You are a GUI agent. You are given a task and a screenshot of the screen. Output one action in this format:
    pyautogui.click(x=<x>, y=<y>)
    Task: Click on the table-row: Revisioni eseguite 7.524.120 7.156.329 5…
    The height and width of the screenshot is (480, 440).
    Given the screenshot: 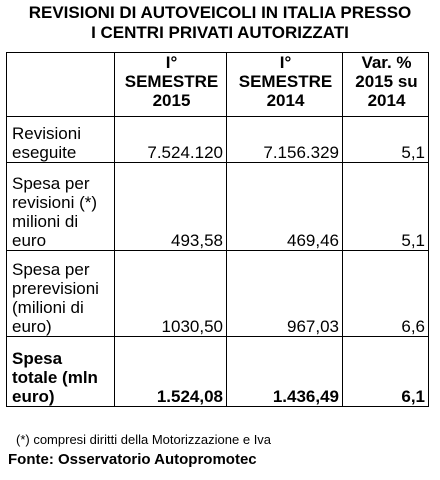 What is the action you would take?
    pyautogui.click(x=217, y=139)
    